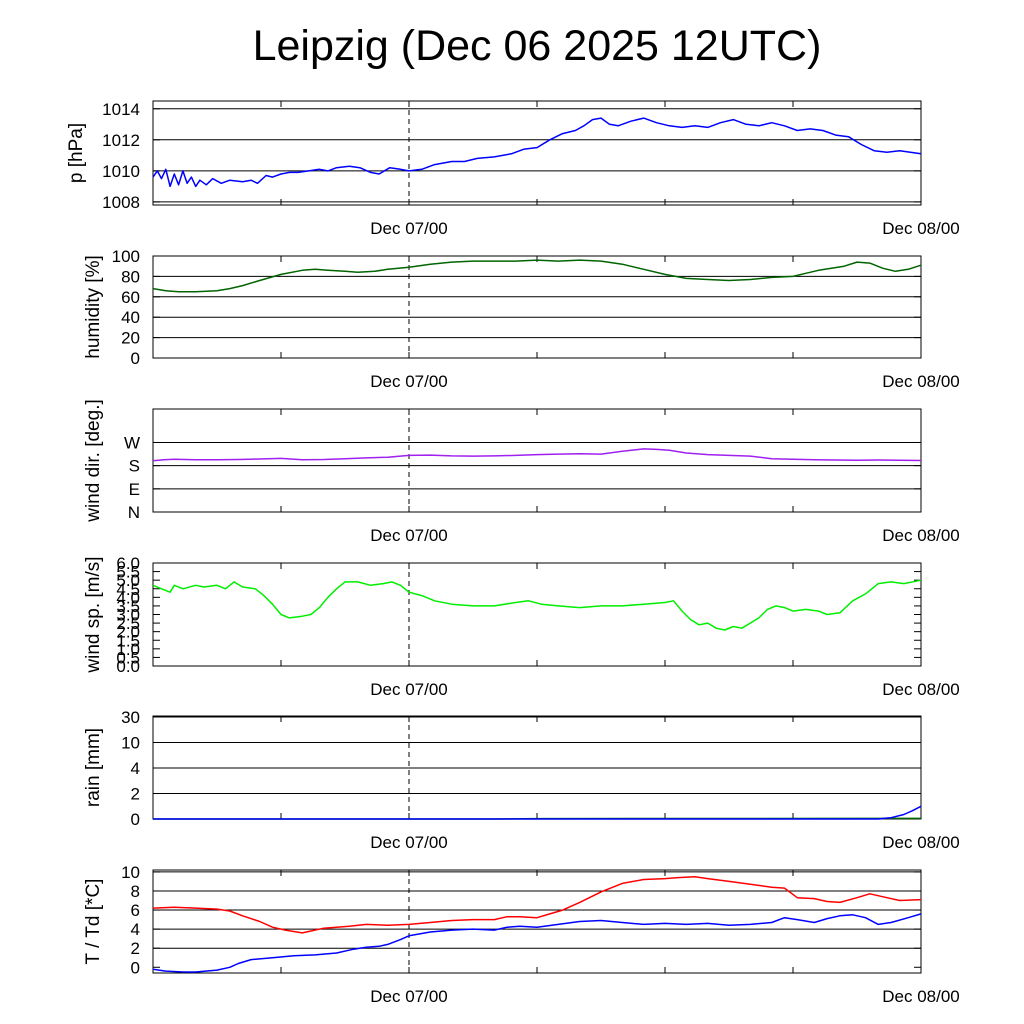 Image resolution: width=1024 pixels, height=1024 pixels. What do you see at coordinates (135, 929) in the screenshot?
I see `temperature-y-tick-label: 4` at bounding box center [135, 929].